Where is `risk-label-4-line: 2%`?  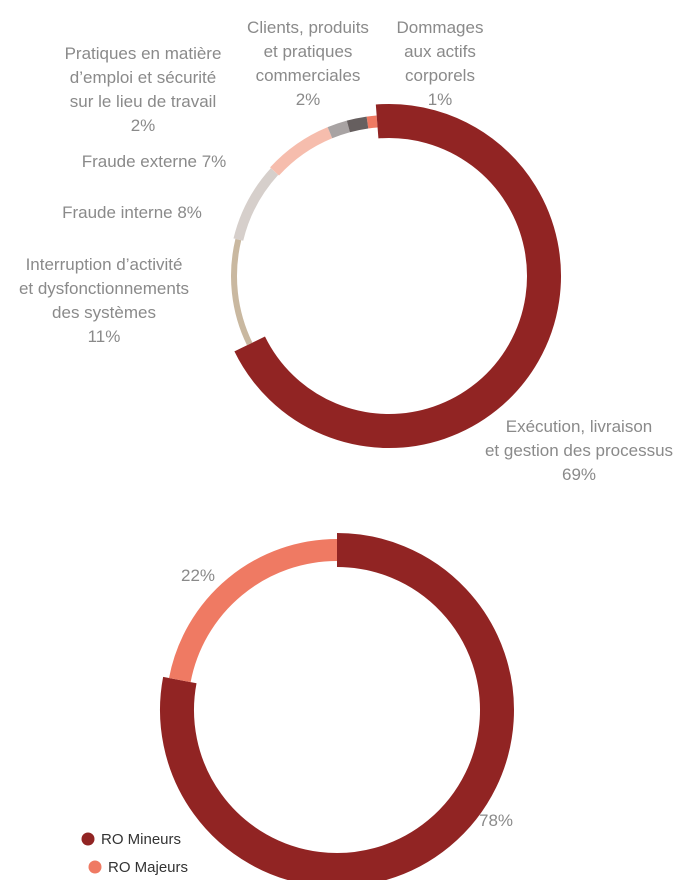
risk-label-4-line: 2% is located at coordinates (143, 125).